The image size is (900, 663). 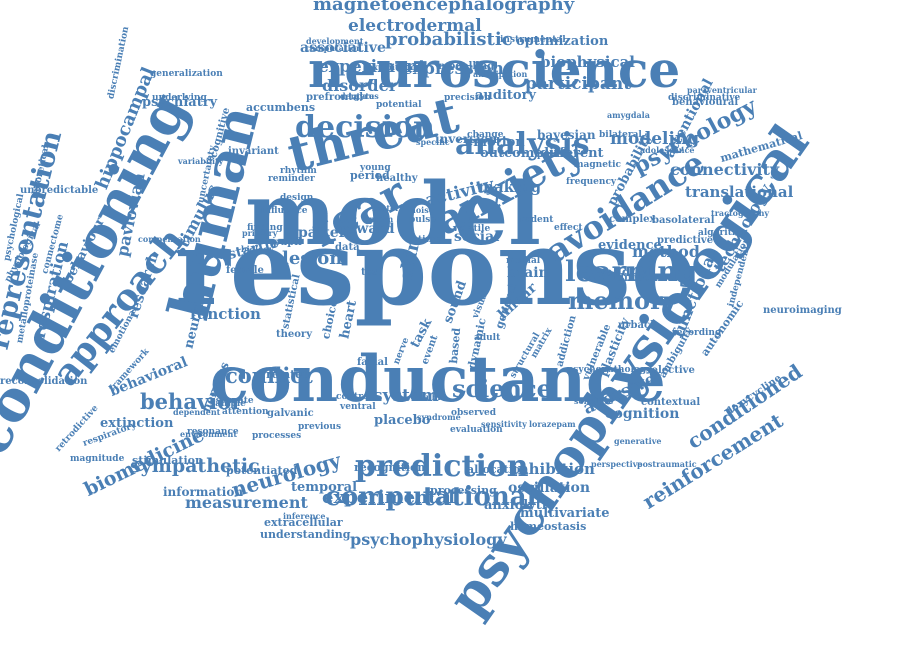 I want to click on cloud-word: evidence, so click(x=630, y=245).